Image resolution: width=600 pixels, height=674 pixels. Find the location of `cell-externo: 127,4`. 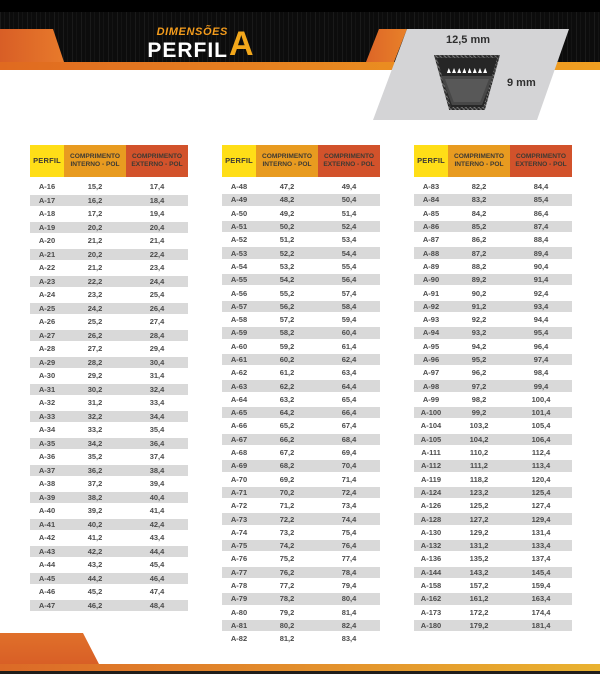

cell-externo: 127,4 is located at coordinates (541, 507).